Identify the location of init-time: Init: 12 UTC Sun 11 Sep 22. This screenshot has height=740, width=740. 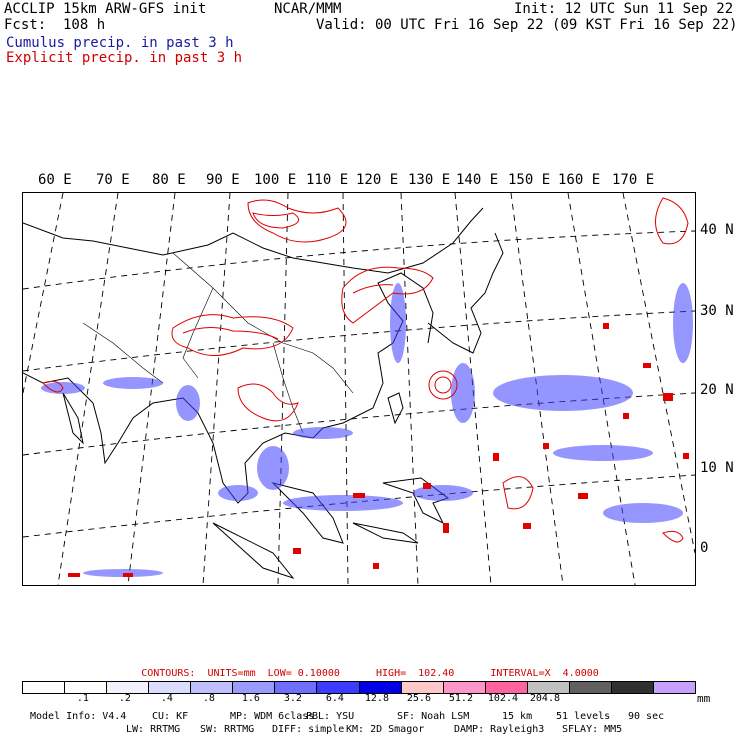
(624, 9).